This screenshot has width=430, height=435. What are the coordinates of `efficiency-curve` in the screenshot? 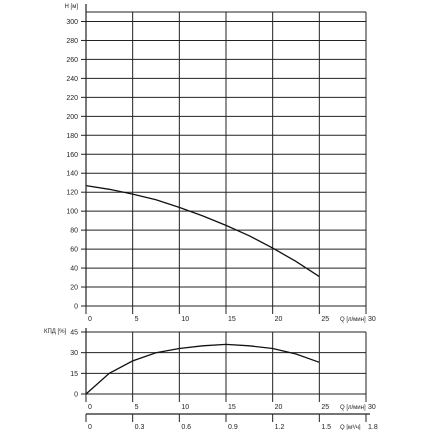 It's located at (202, 369).